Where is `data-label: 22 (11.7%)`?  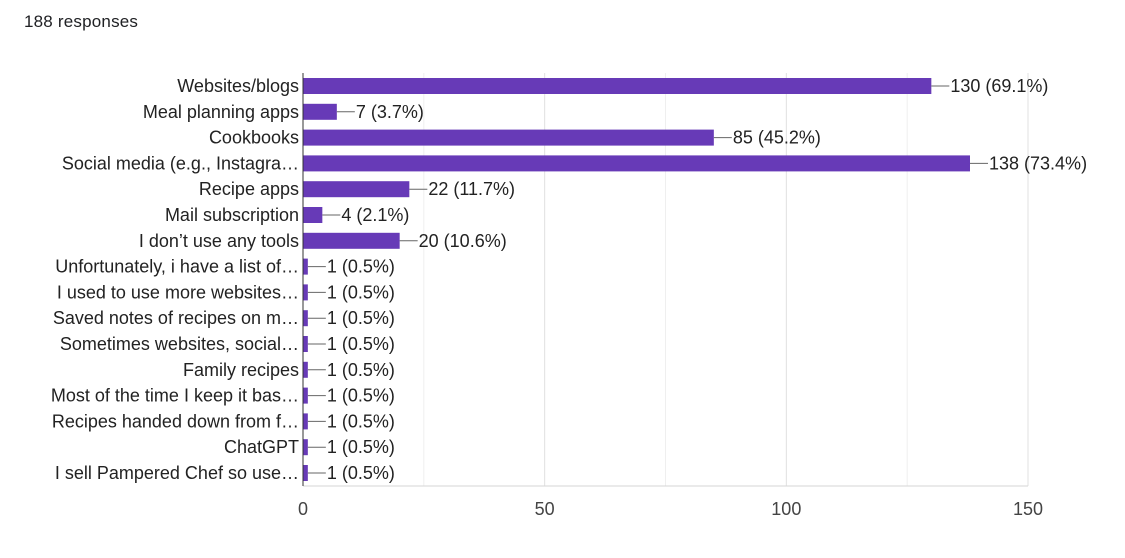
data-label: 22 (11.7%) is located at coordinates (471, 189).